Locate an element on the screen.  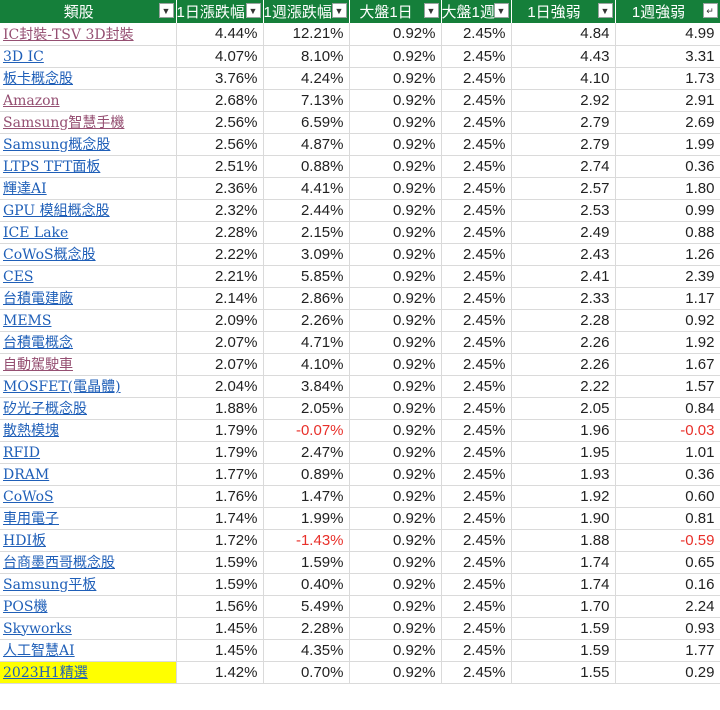
cell-day-strength: 1.74 is located at coordinates (563, 562).